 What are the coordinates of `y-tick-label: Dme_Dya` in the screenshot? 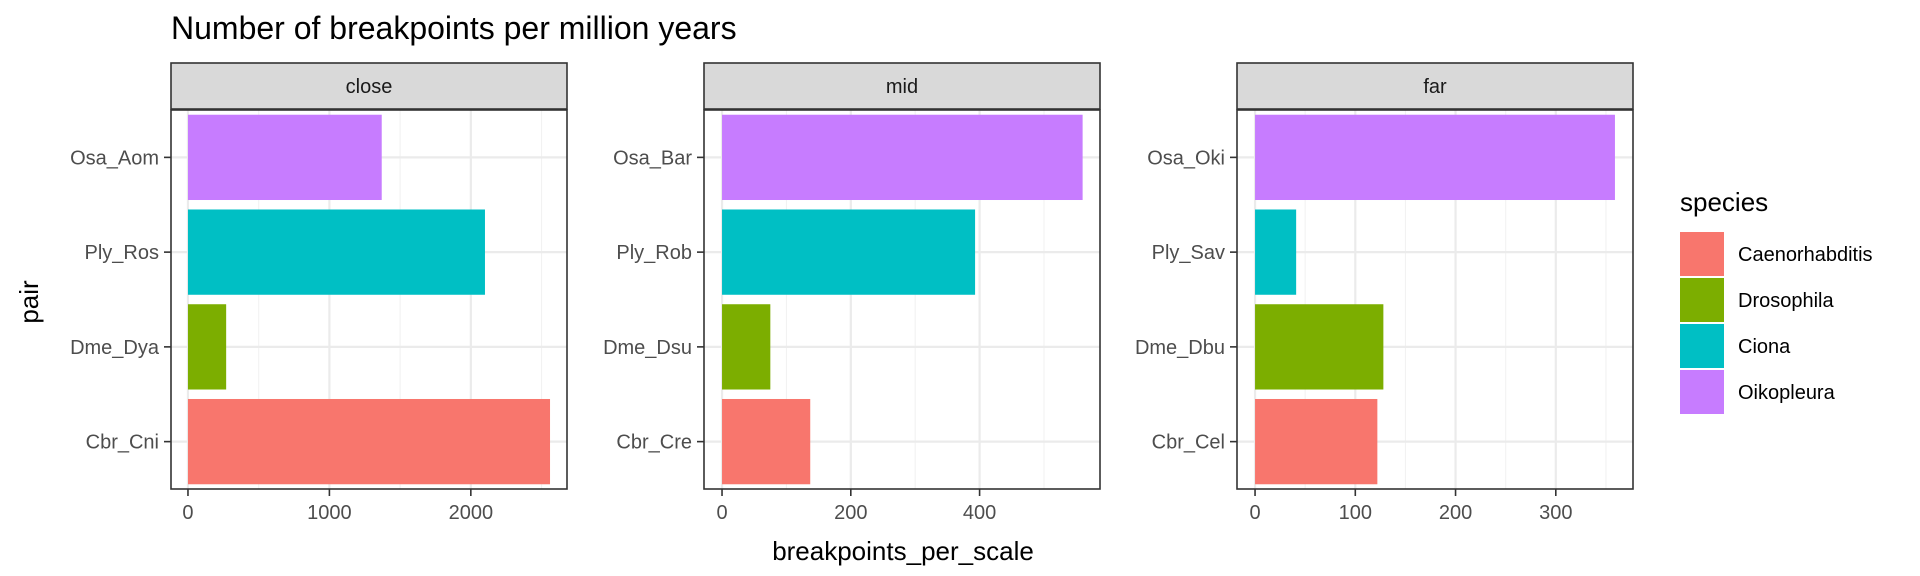 It's located at (115, 348).